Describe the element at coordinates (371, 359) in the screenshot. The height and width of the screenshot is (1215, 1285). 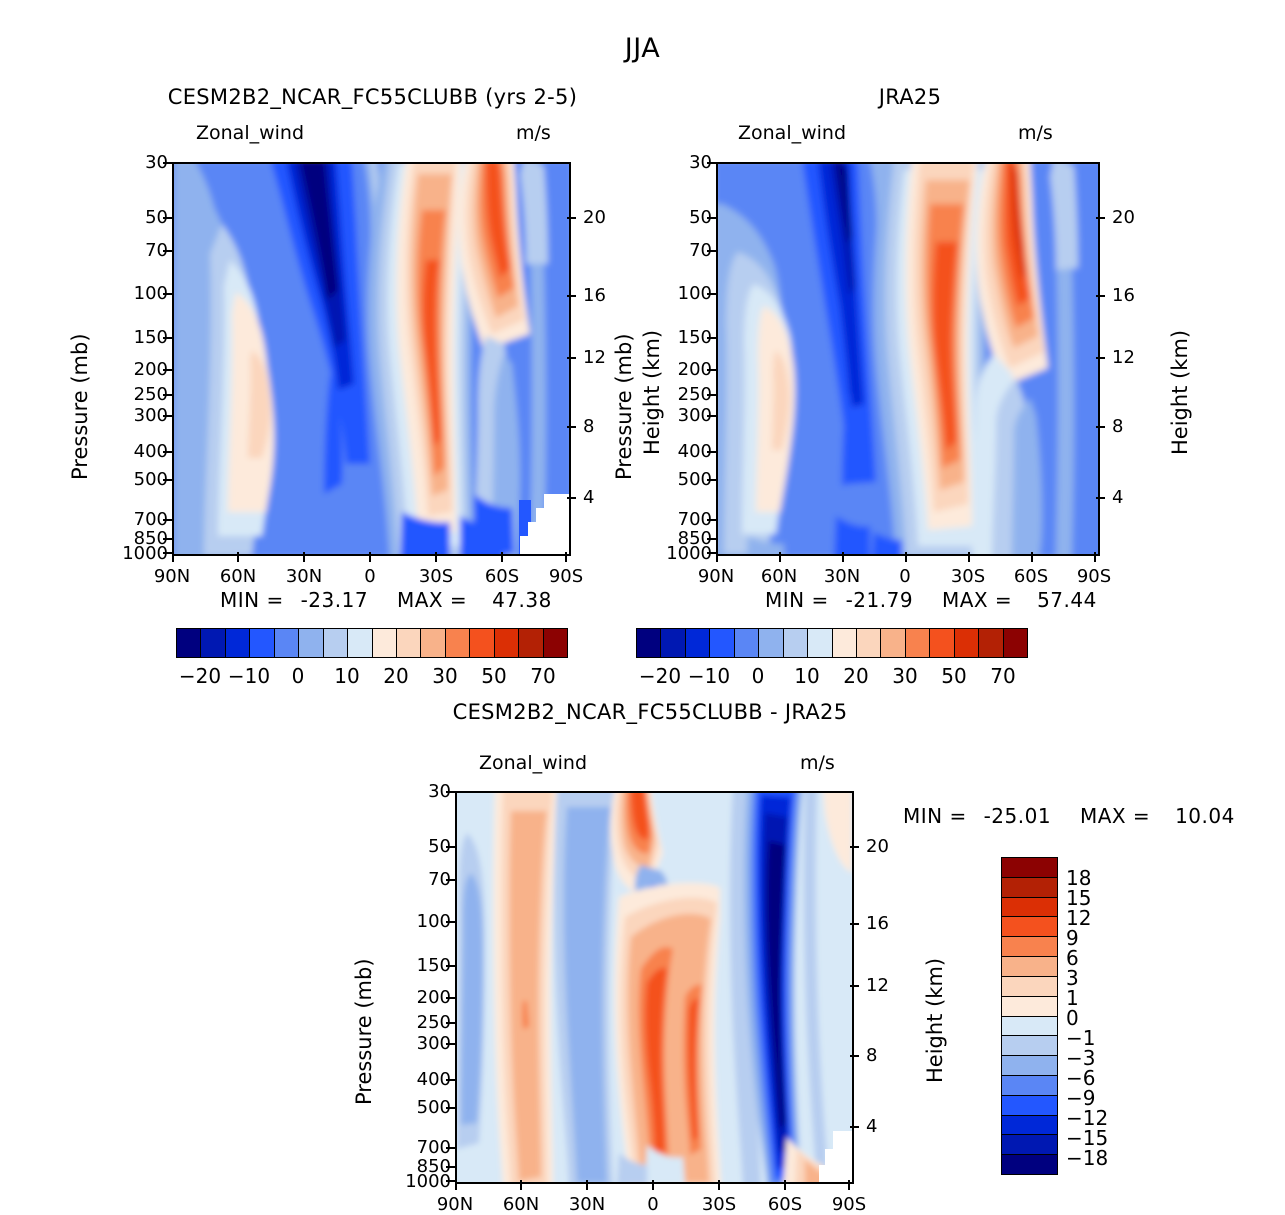
I see `contour-plot-model` at that location.